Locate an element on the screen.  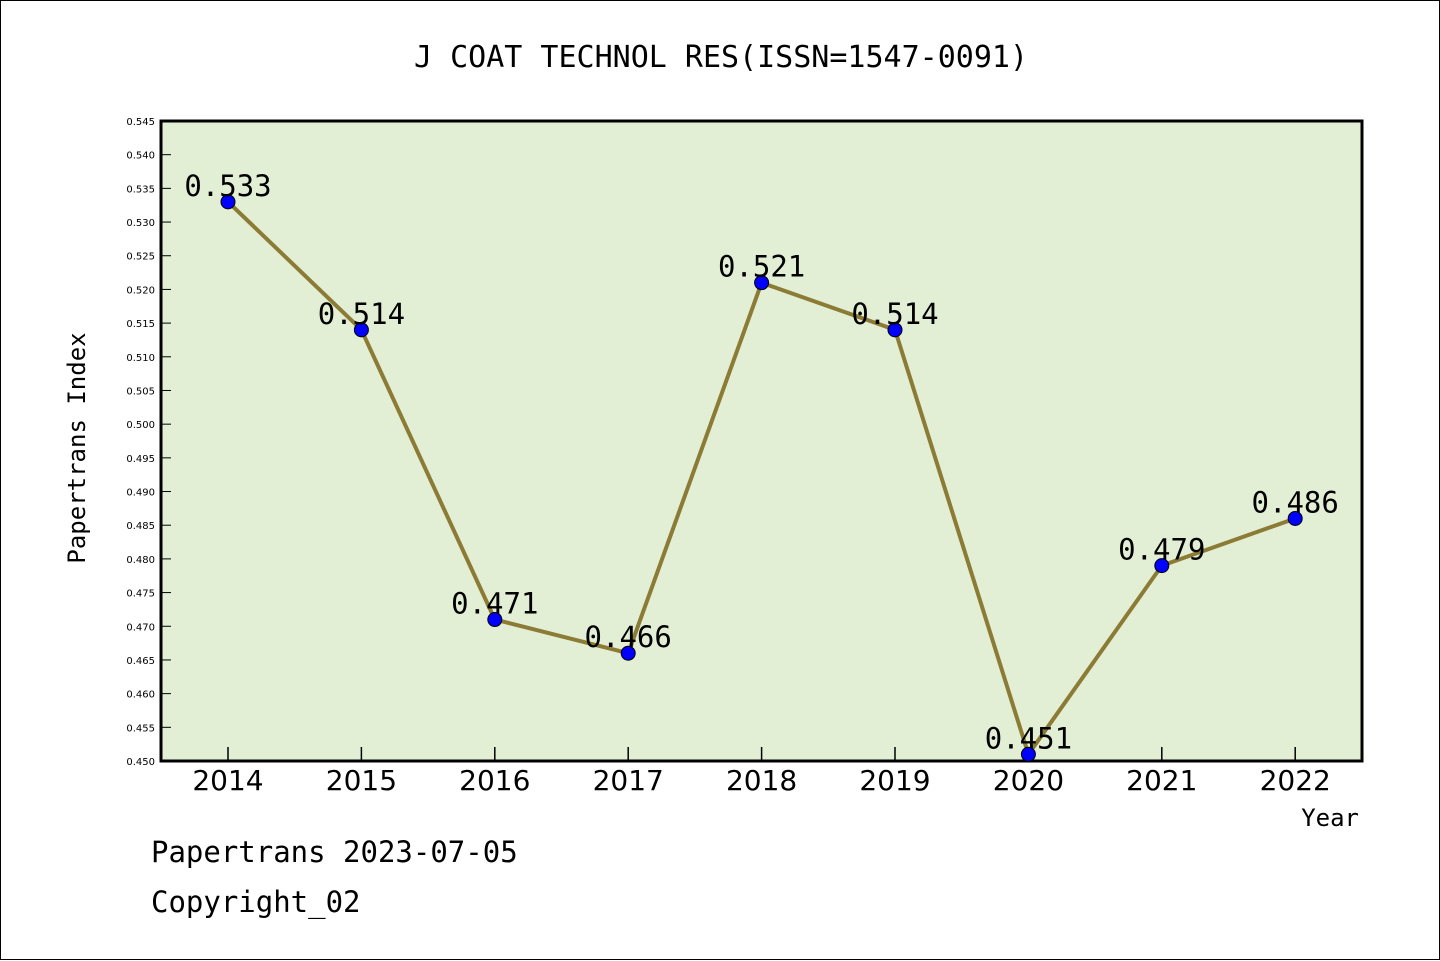
data-label: 0.451 is located at coordinates (1028, 738).